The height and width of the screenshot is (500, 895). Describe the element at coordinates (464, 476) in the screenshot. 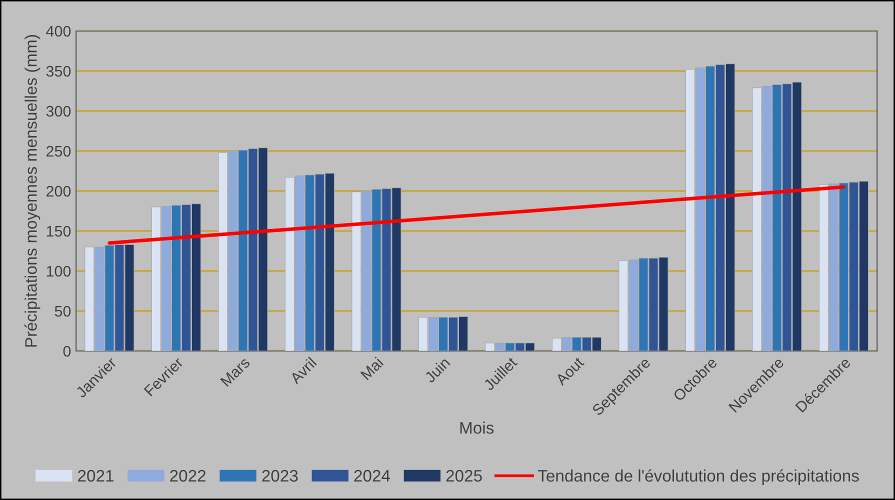

I see `legend-label: 2025` at that location.